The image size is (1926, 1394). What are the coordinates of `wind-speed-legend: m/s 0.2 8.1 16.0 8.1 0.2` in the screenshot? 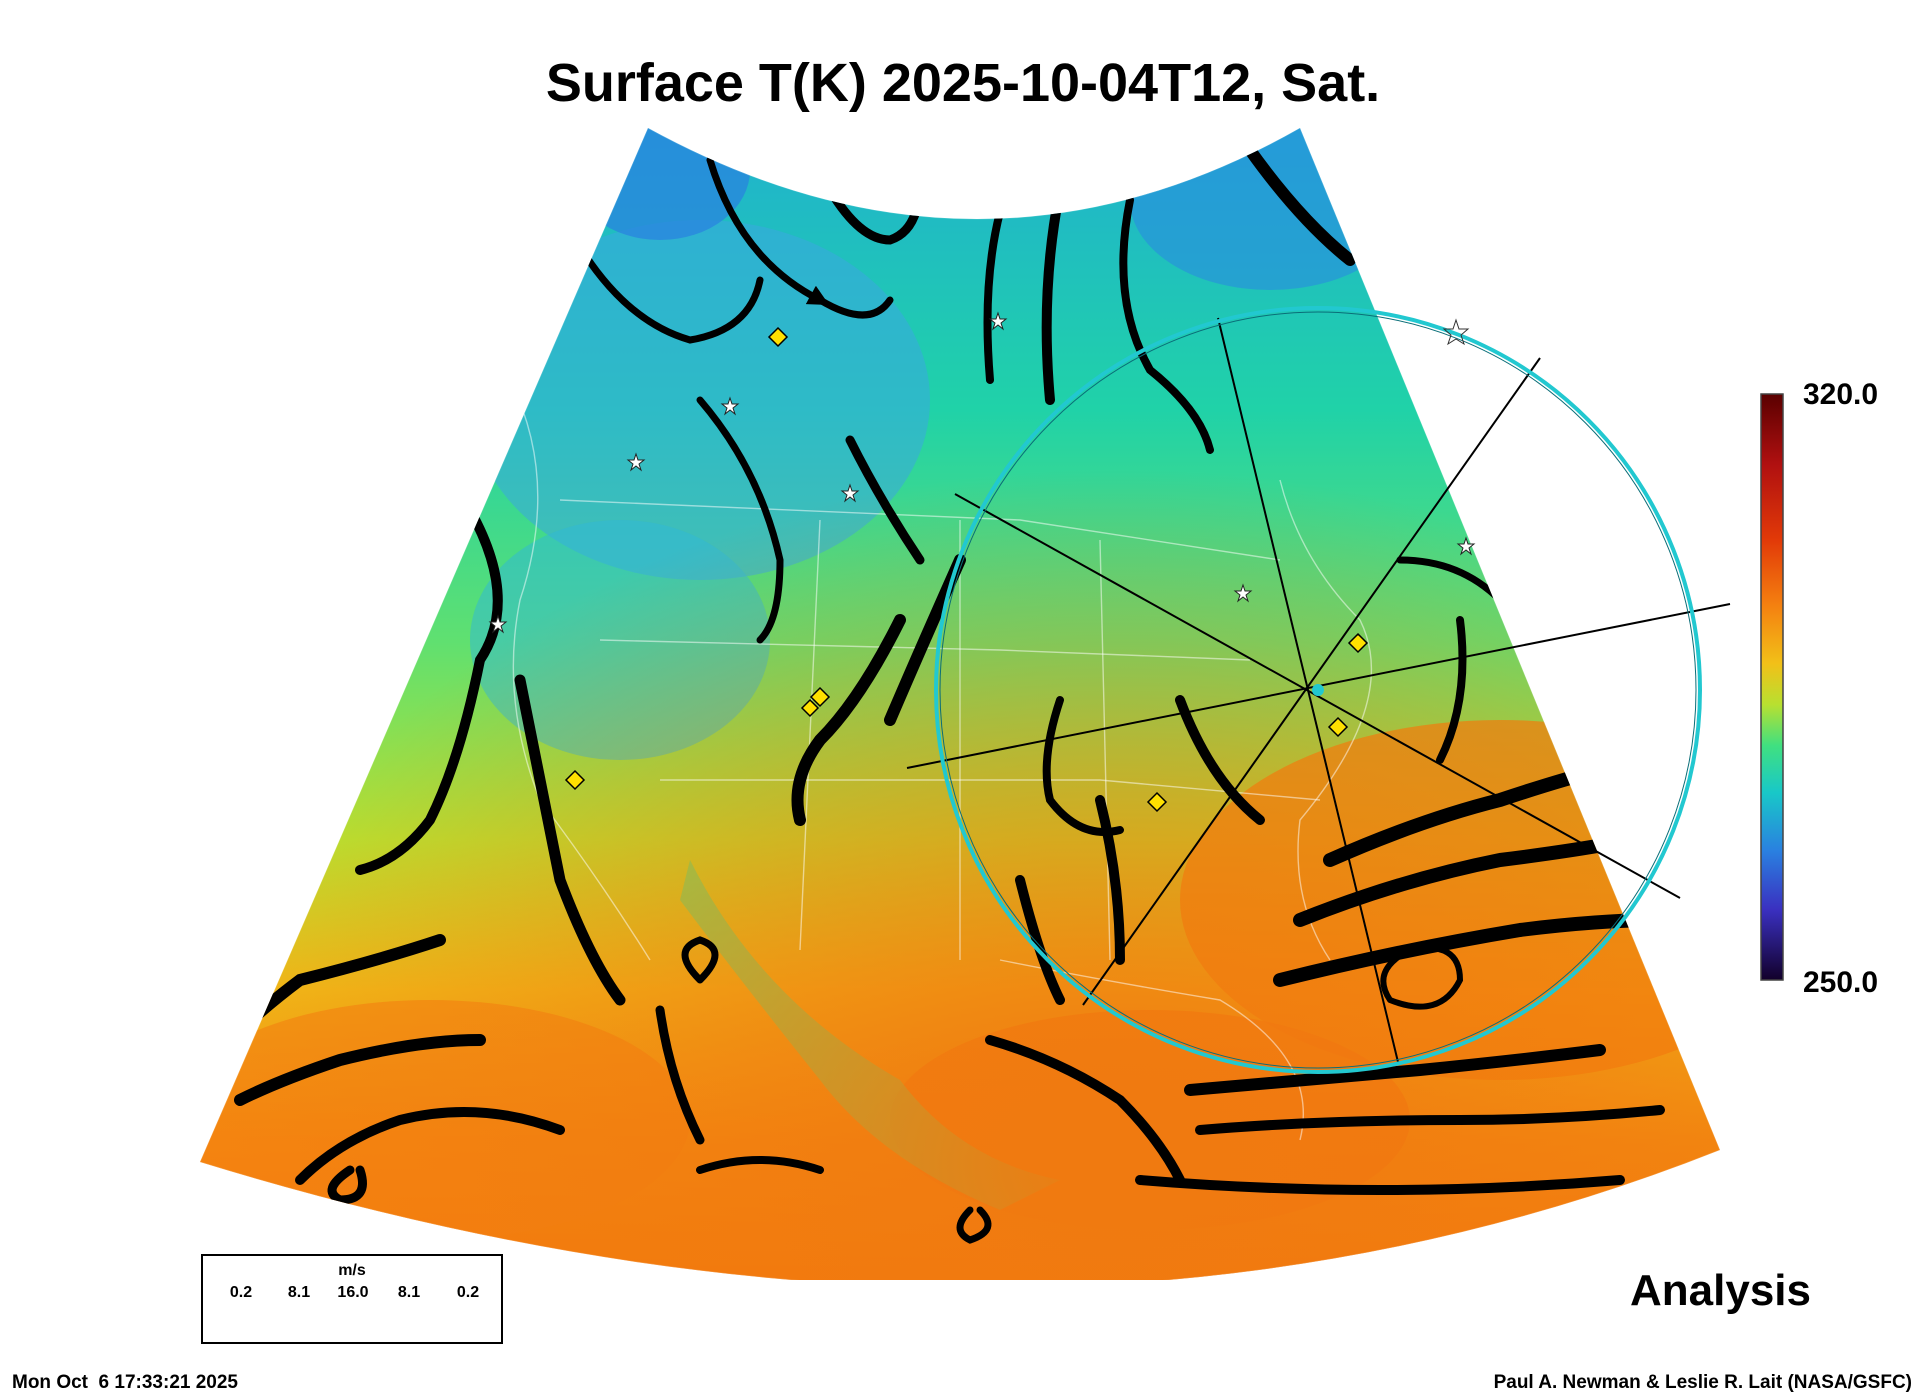 It's located at (352, 1299).